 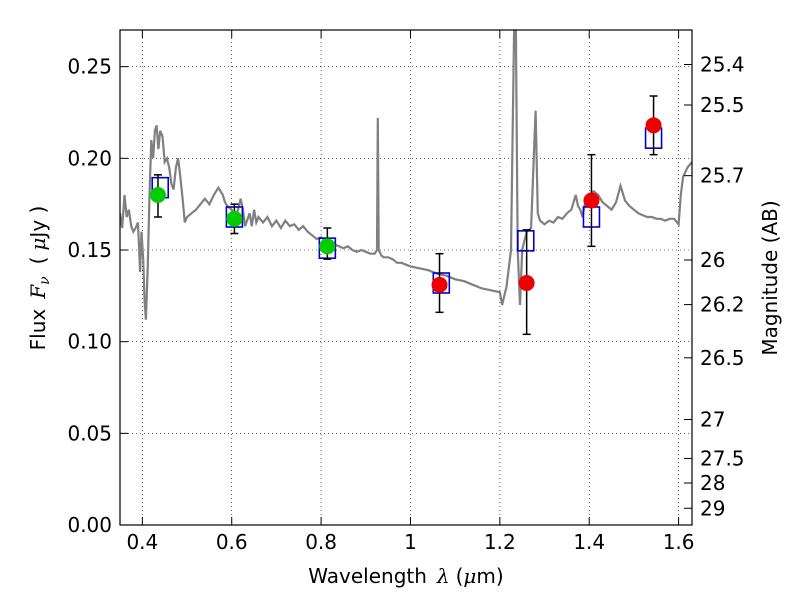 I want to click on y2-tick-label: 29, so click(x=712, y=508).